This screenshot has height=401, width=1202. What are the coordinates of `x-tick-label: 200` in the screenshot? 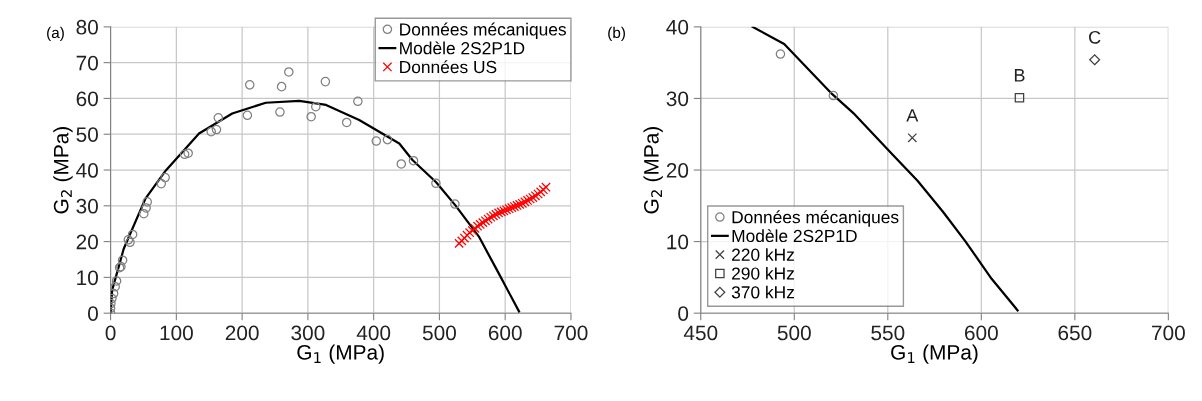 It's located at (242, 333).